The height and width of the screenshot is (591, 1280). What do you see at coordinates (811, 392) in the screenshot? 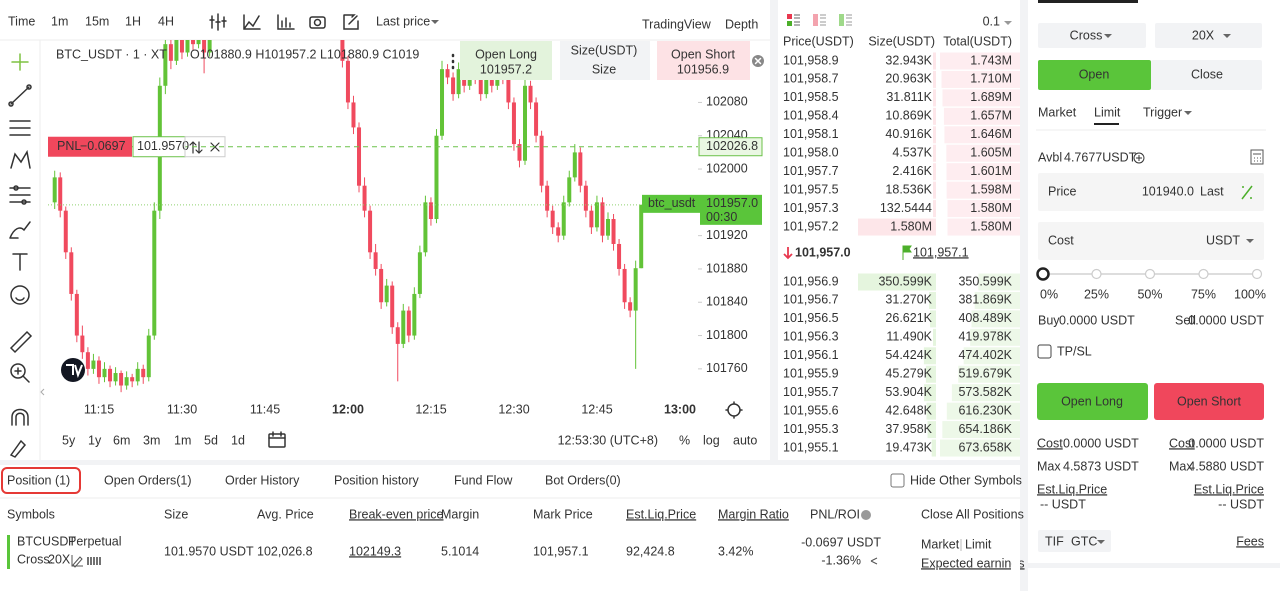
I see `book-price: 101,955.7` at bounding box center [811, 392].